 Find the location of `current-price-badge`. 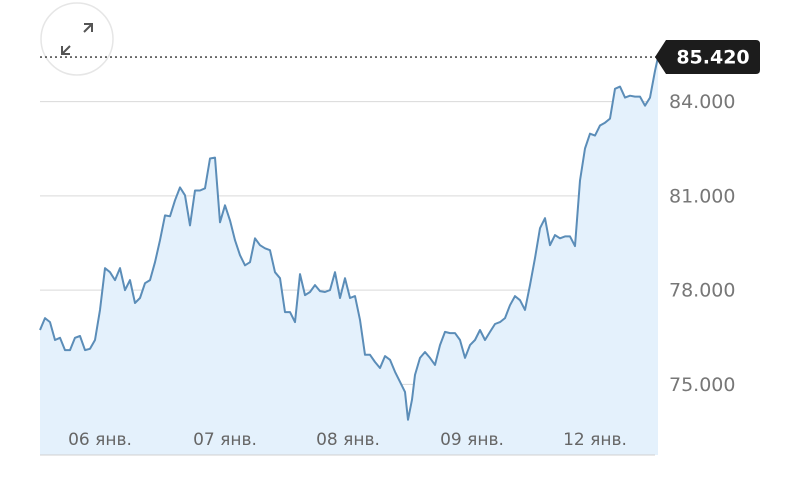

current-price-badge is located at coordinates (707, 57).